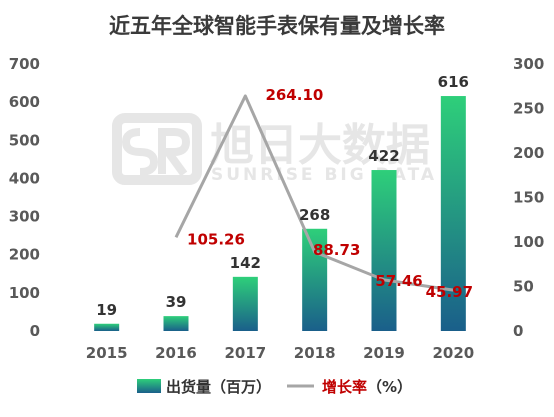 This screenshot has height=417, width=554. Describe the element at coordinates (24, 217) in the screenshot. I see `y-left-tick-label: 300` at that location.